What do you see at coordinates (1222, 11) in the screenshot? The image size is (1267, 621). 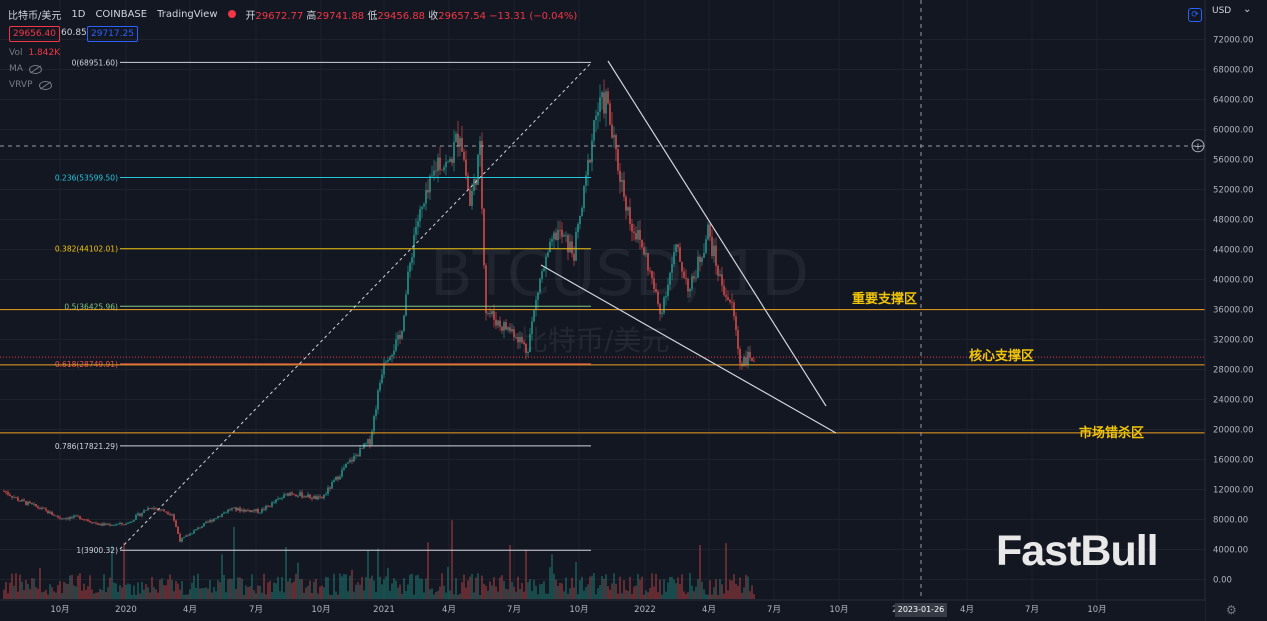 I see `currency-label: USD` at bounding box center [1222, 11].